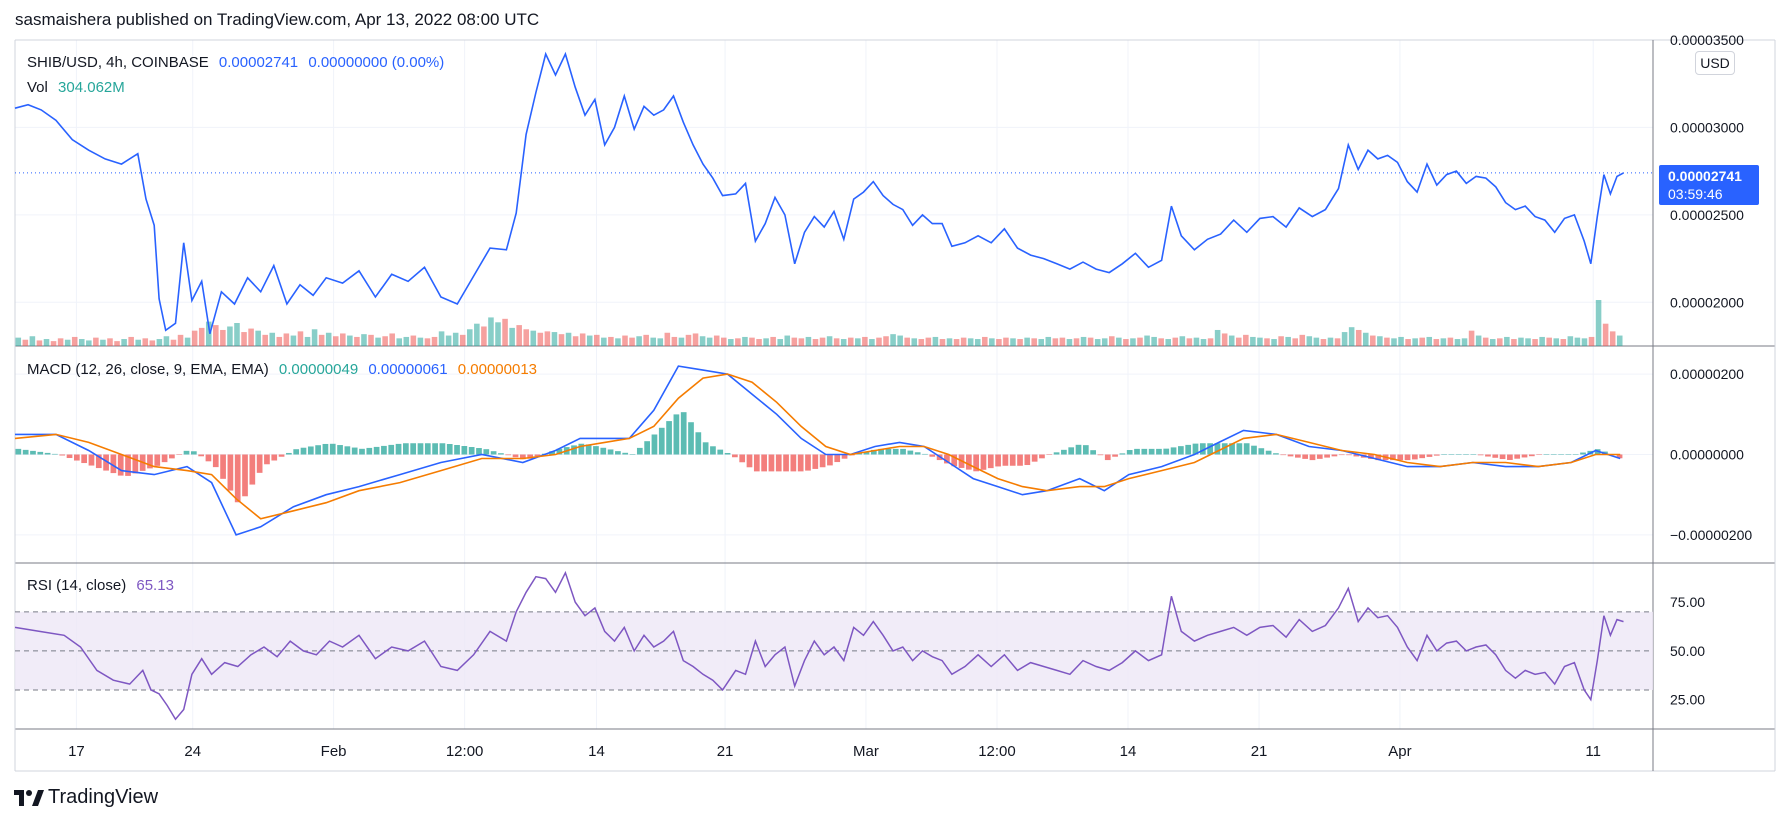 The image size is (1791, 825). Describe the element at coordinates (118, 62) in the screenshot. I see `symbol-label: SHIB/USD, 4h, COINBASE` at that location.